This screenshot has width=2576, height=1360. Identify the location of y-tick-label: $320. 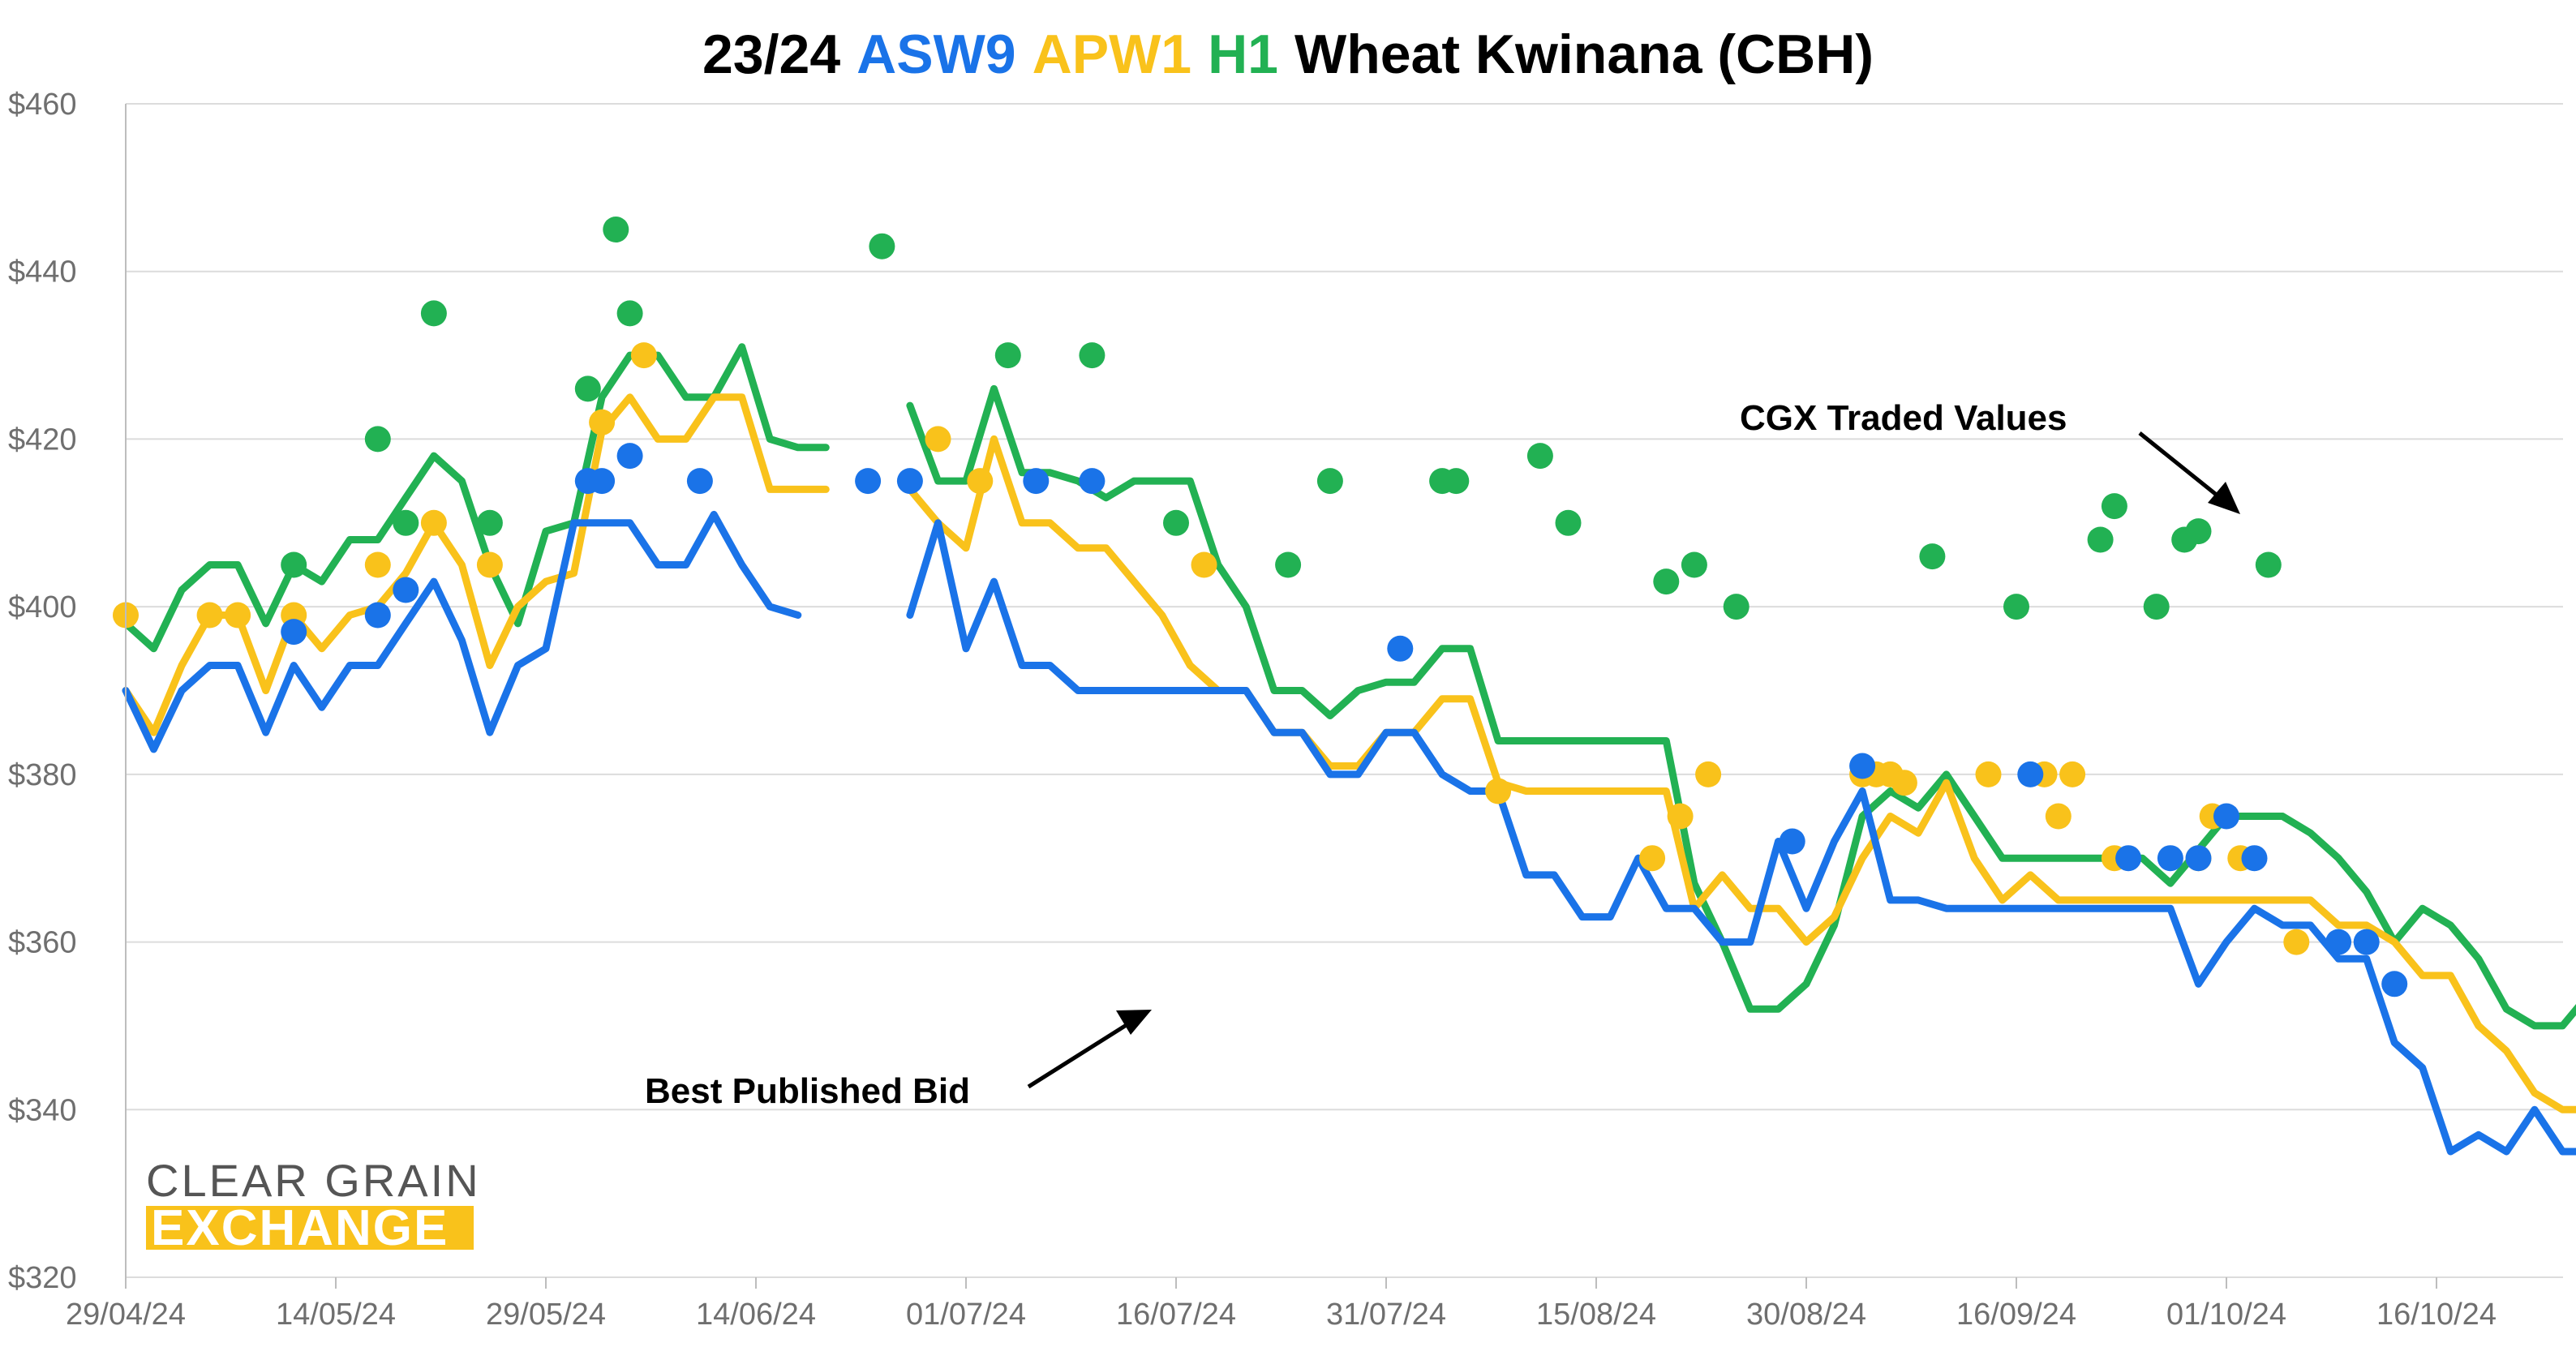
(42, 1278).